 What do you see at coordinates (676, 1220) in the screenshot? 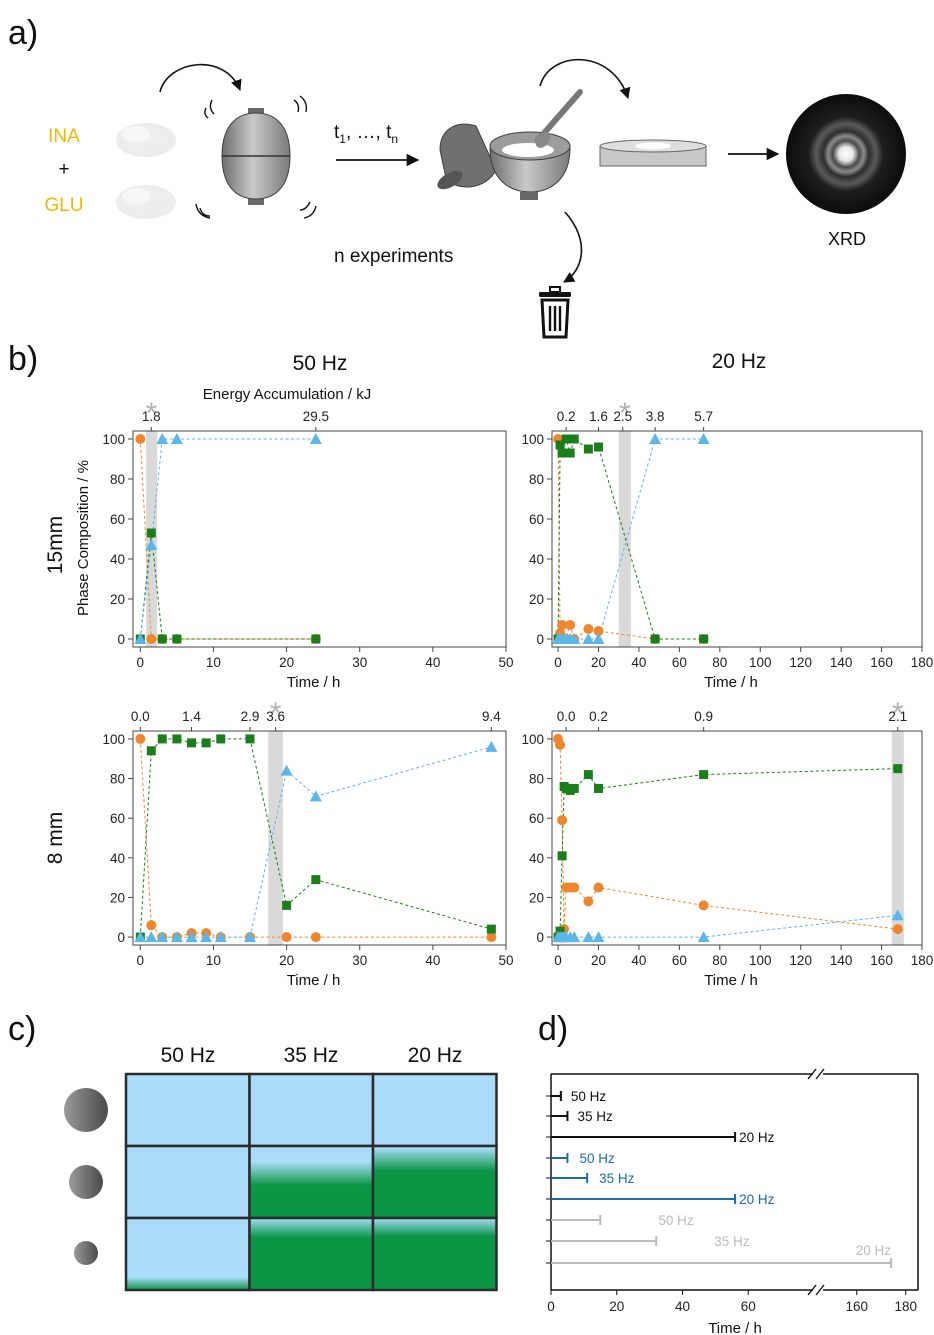
I see `time-bar-label: 50 Hz` at bounding box center [676, 1220].